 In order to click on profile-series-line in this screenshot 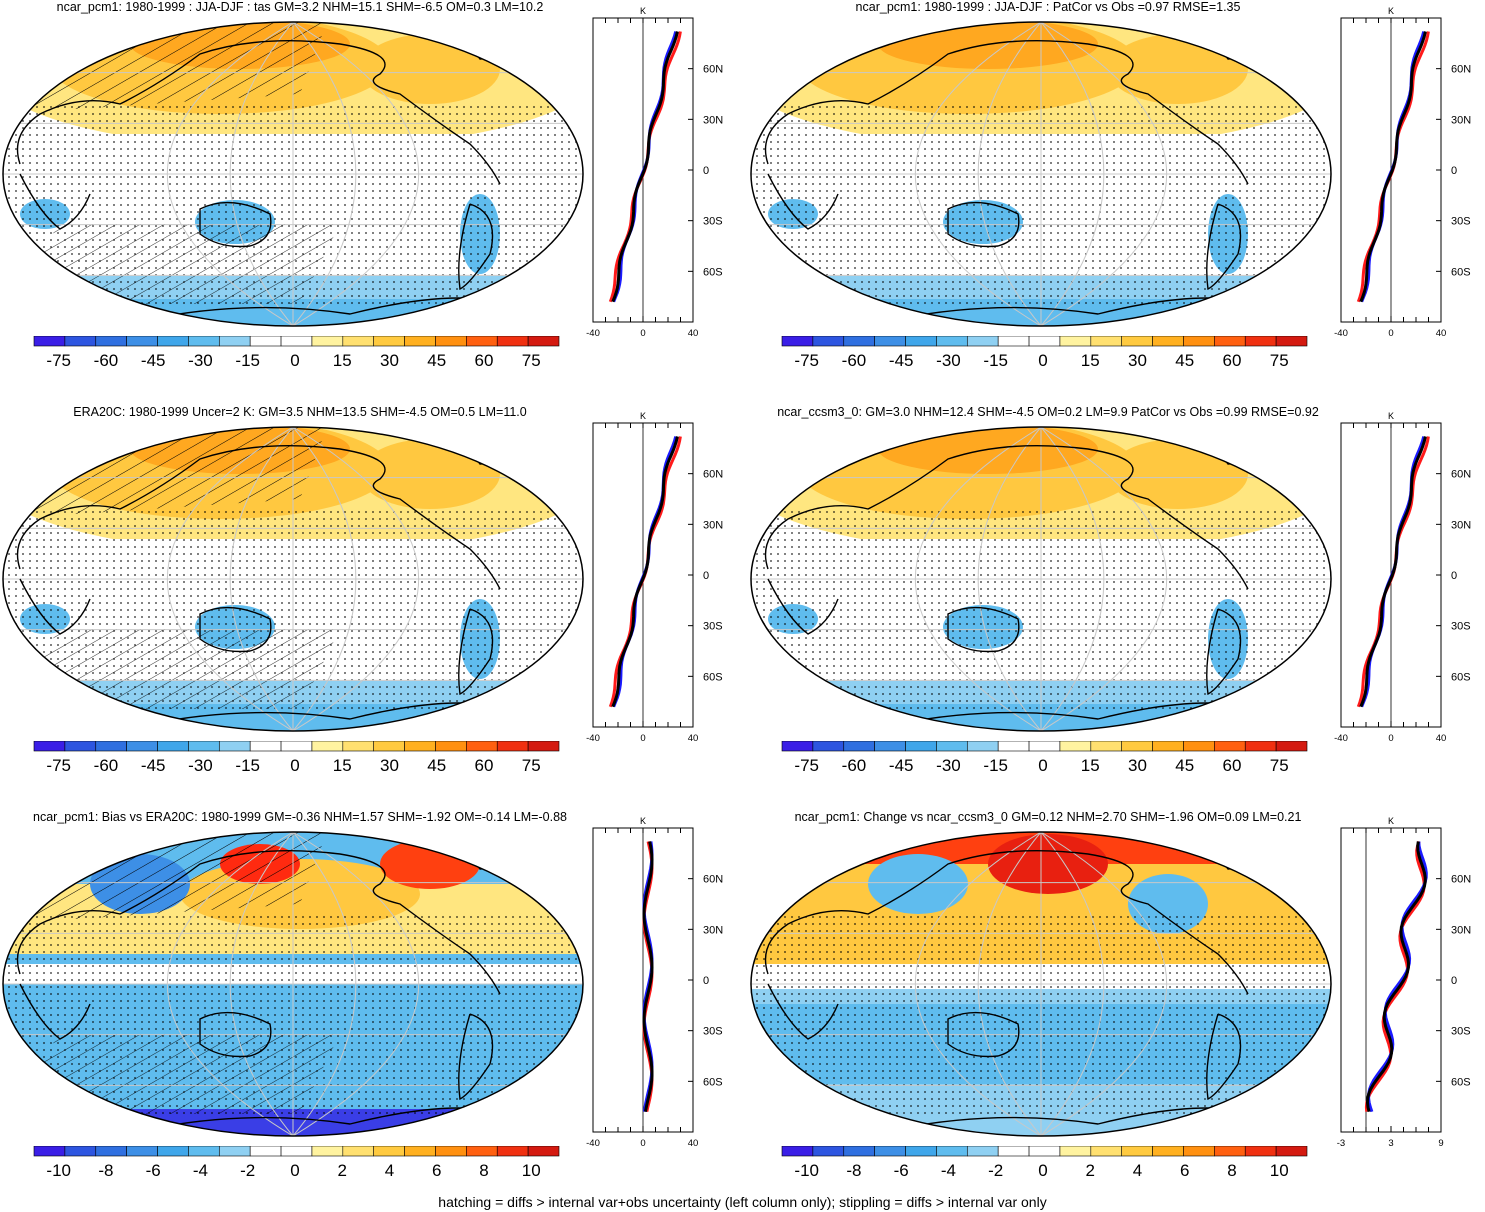, I will do `click(645, 167)`.